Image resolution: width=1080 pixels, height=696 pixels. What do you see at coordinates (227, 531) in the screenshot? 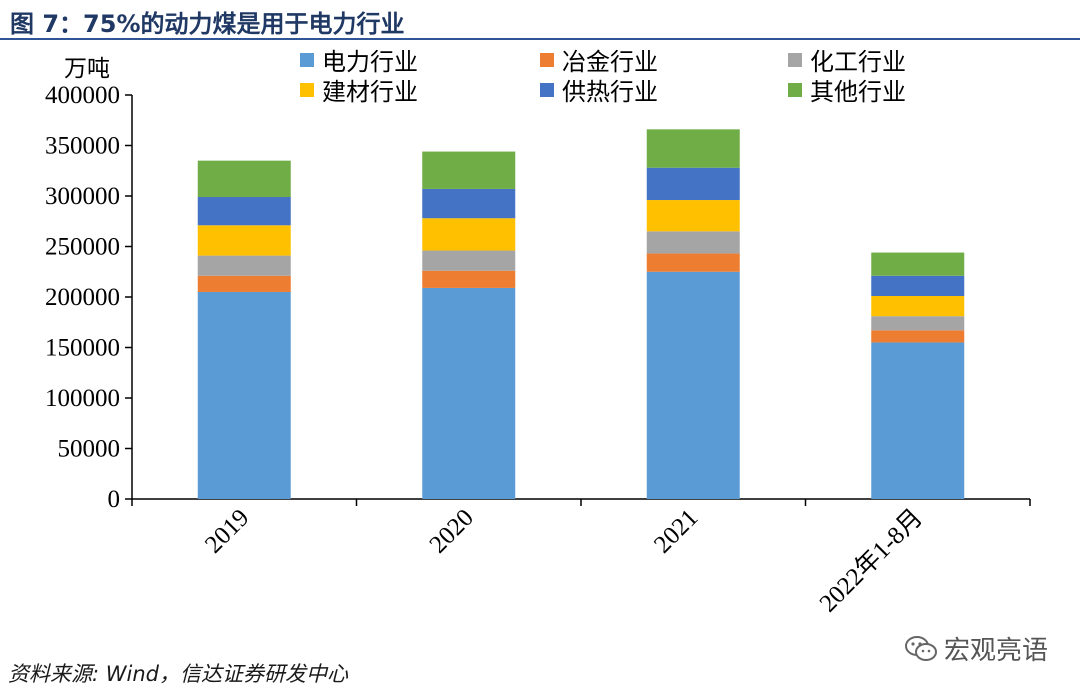
I see `x-tick-label: 2019` at bounding box center [227, 531].